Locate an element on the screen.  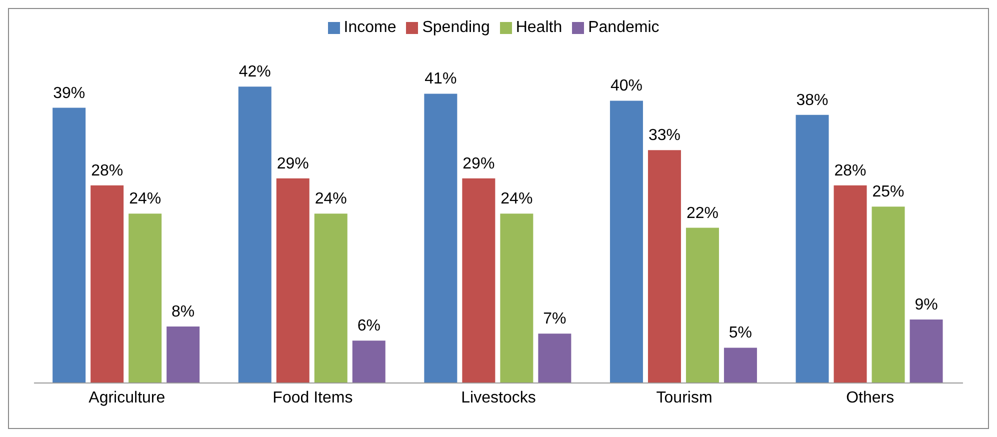
data-label: 39% is located at coordinates (69, 93).